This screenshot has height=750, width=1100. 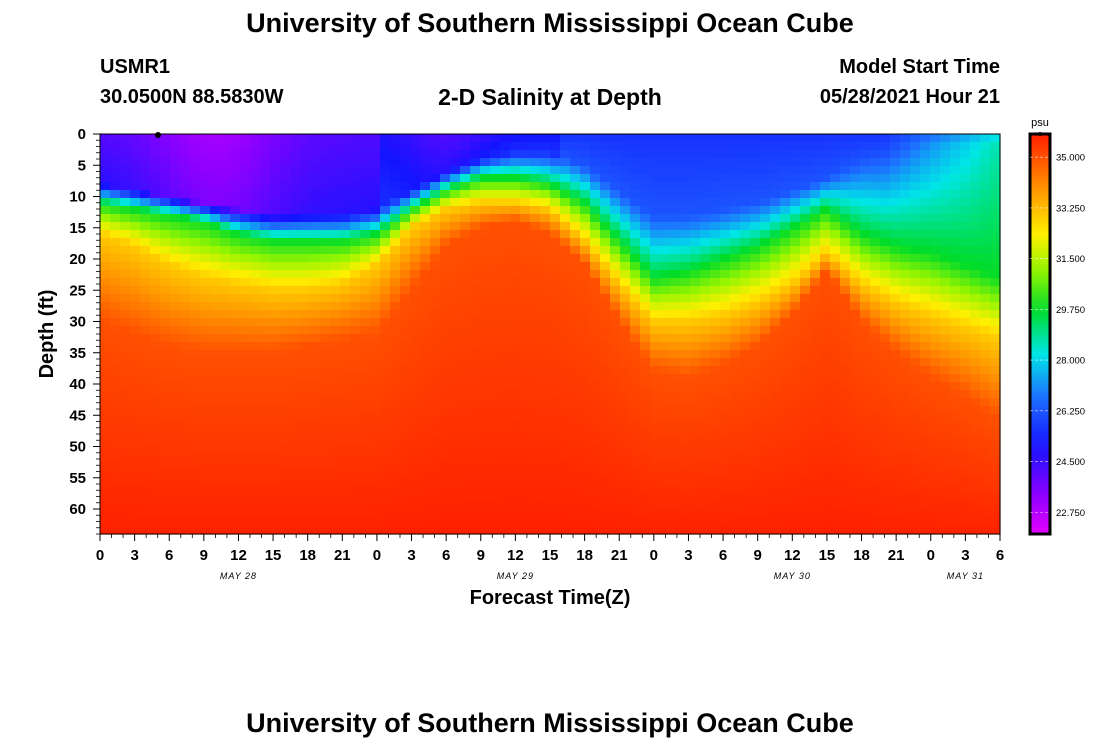 I want to click on x-tick-label: 0, so click(x=100, y=555).